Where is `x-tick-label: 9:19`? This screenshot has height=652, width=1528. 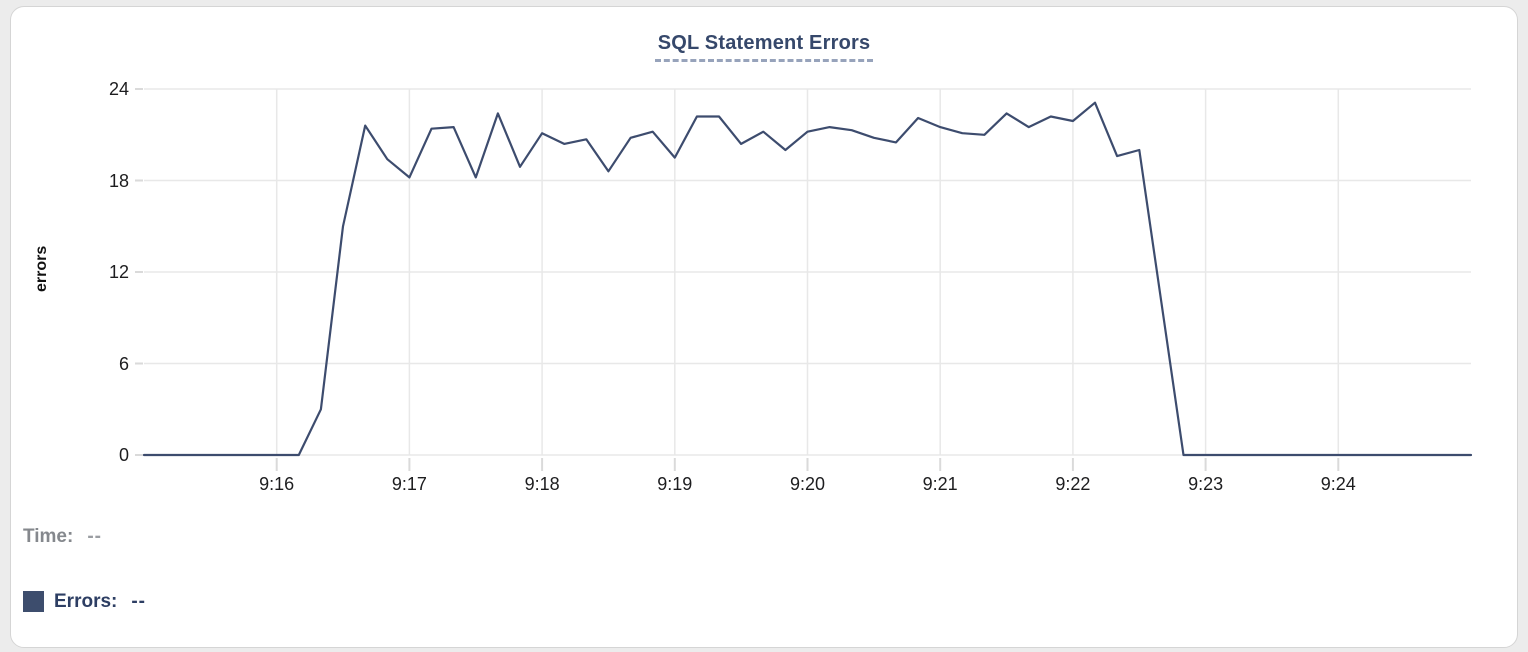 x-tick-label: 9:19 is located at coordinates (675, 484).